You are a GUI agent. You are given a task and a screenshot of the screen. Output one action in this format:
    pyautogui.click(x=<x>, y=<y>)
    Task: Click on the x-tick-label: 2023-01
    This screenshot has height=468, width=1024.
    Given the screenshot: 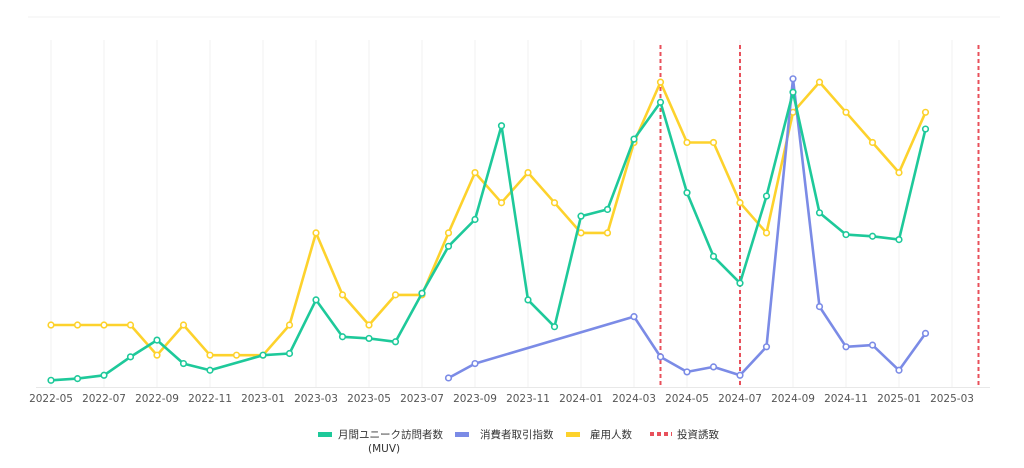 What is the action you would take?
    pyautogui.click(x=263, y=399)
    